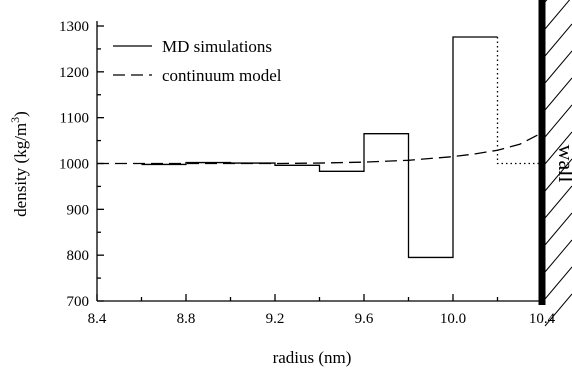 The height and width of the screenshot is (371, 572). Describe the element at coordinates (453, 319) in the screenshot. I see `x-tick-label: 10.0` at that location.